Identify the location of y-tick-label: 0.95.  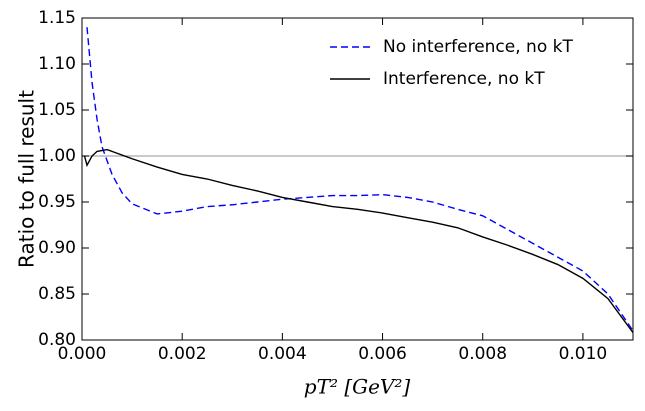
(57, 202).